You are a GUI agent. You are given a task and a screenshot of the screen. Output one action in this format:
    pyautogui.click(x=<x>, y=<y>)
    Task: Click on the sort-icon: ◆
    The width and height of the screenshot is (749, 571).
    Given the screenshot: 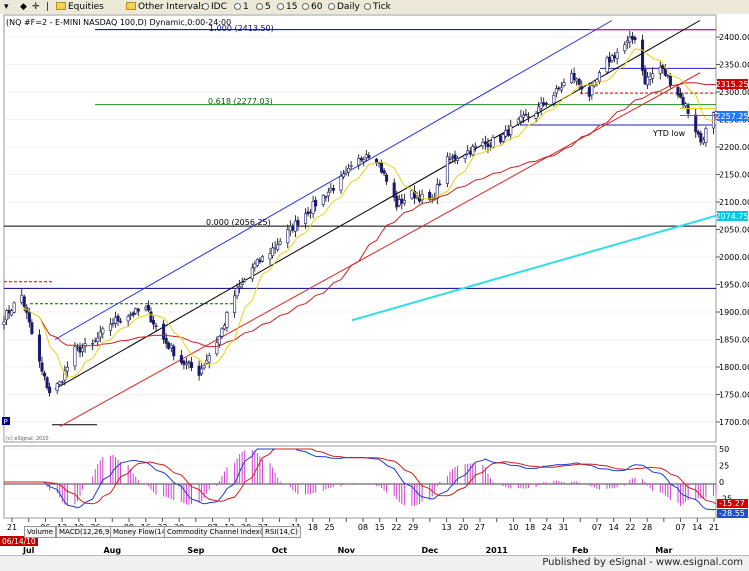 What is the action you would take?
    pyautogui.click(x=23, y=7)
    